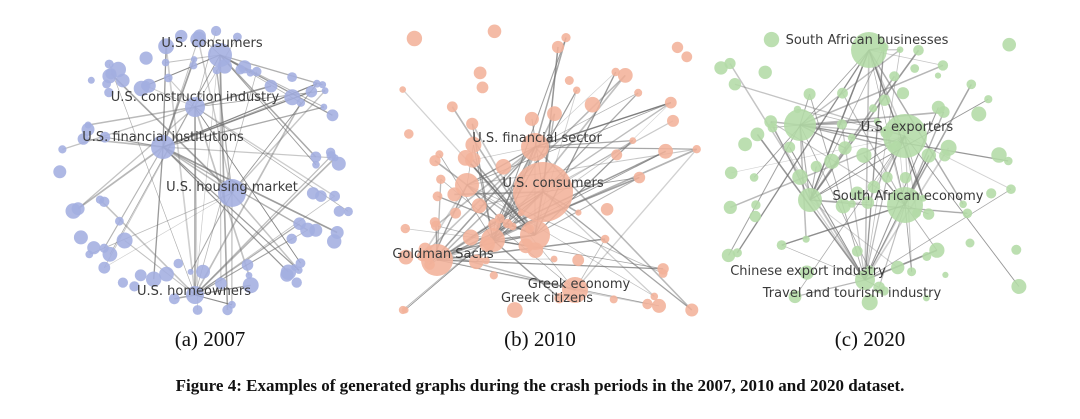  Describe the element at coordinates (907, 196) in the screenshot. I see `node-label-south-african-economy: South African economy` at that location.